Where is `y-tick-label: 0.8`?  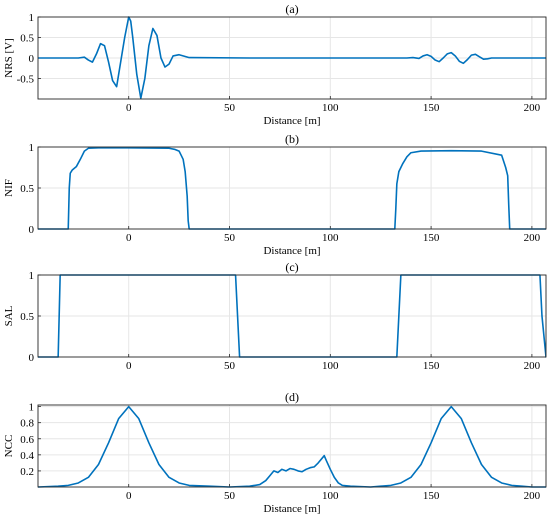
y-tick-label: 0.8 is located at coordinates (27, 424).